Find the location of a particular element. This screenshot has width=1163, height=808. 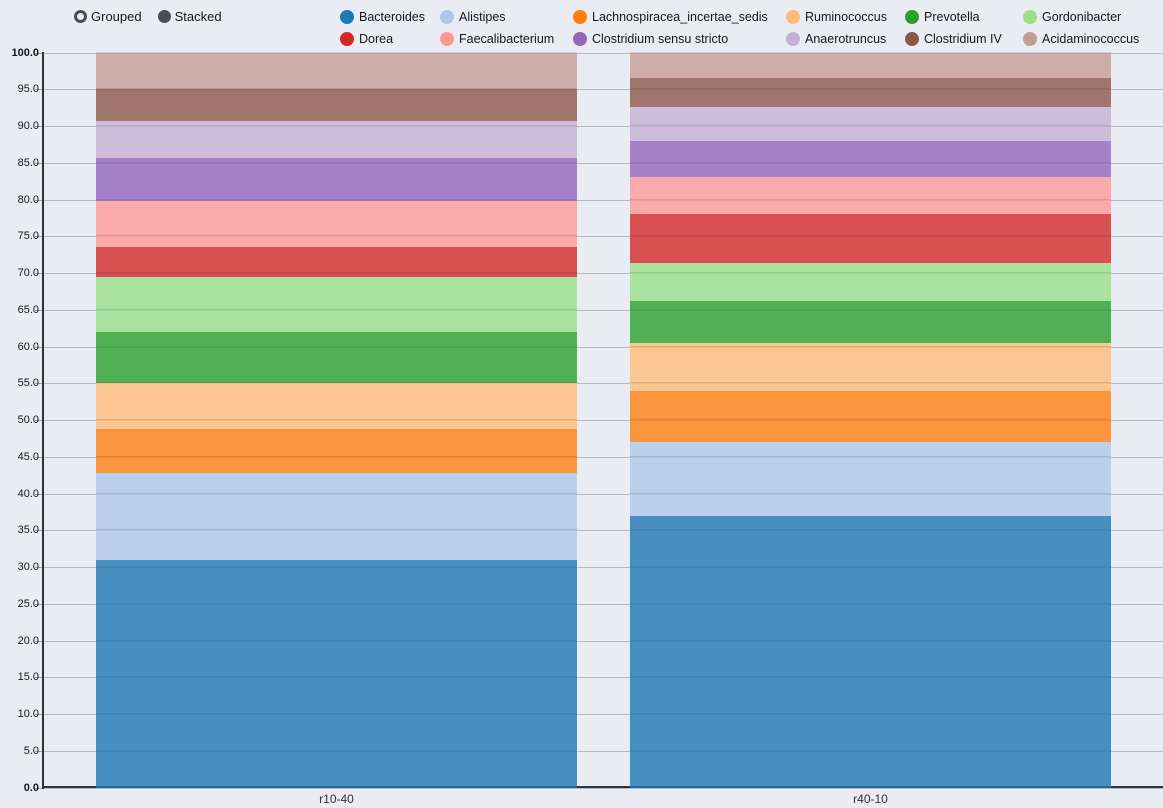

gridline-y-80.0 is located at coordinates (603, 200).